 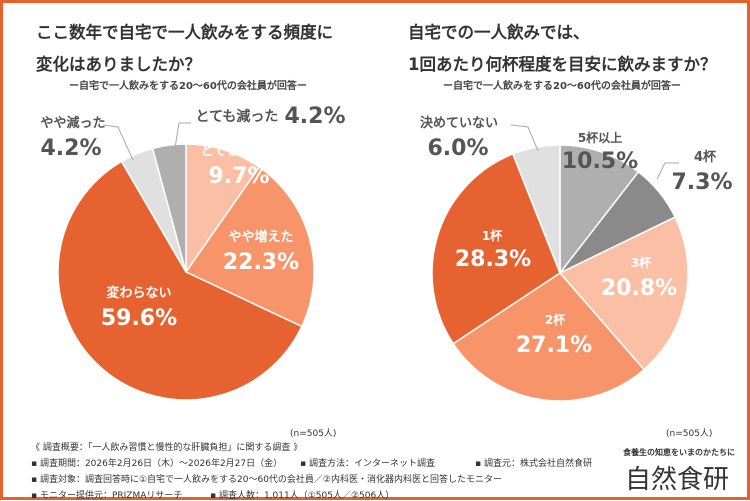 I want to click on left-chart-subtitle: ー自宅で一人飲みをする20〜60代の会社員が回答ー, so click(x=188, y=86).